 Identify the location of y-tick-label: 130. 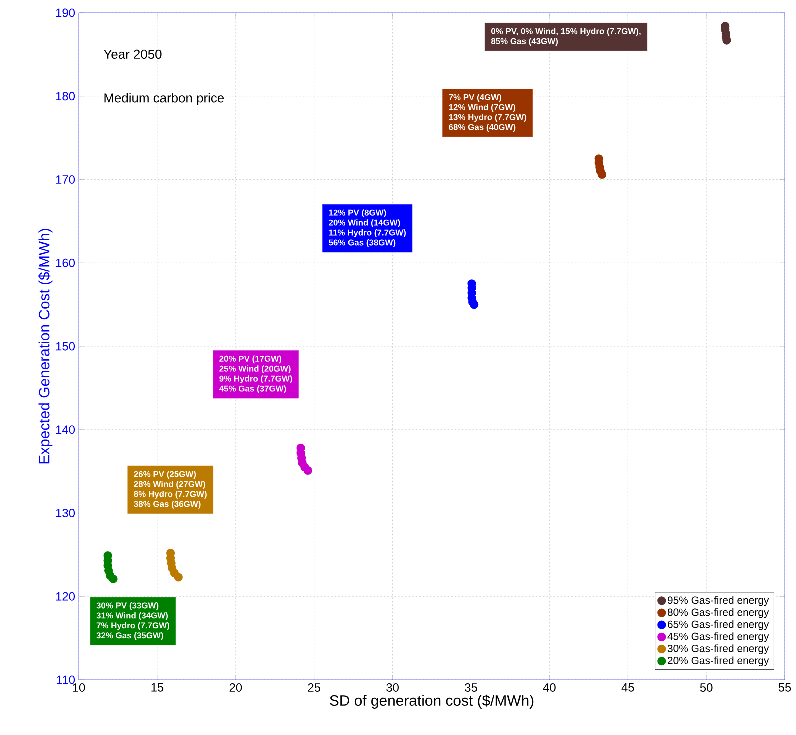
(66, 513).